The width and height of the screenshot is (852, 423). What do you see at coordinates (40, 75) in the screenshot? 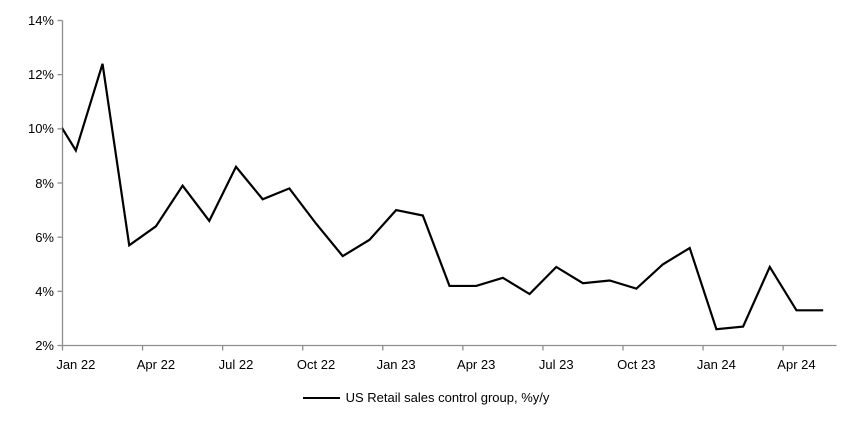
I see `y-tick-label: 12%` at bounding box center [40, 75].